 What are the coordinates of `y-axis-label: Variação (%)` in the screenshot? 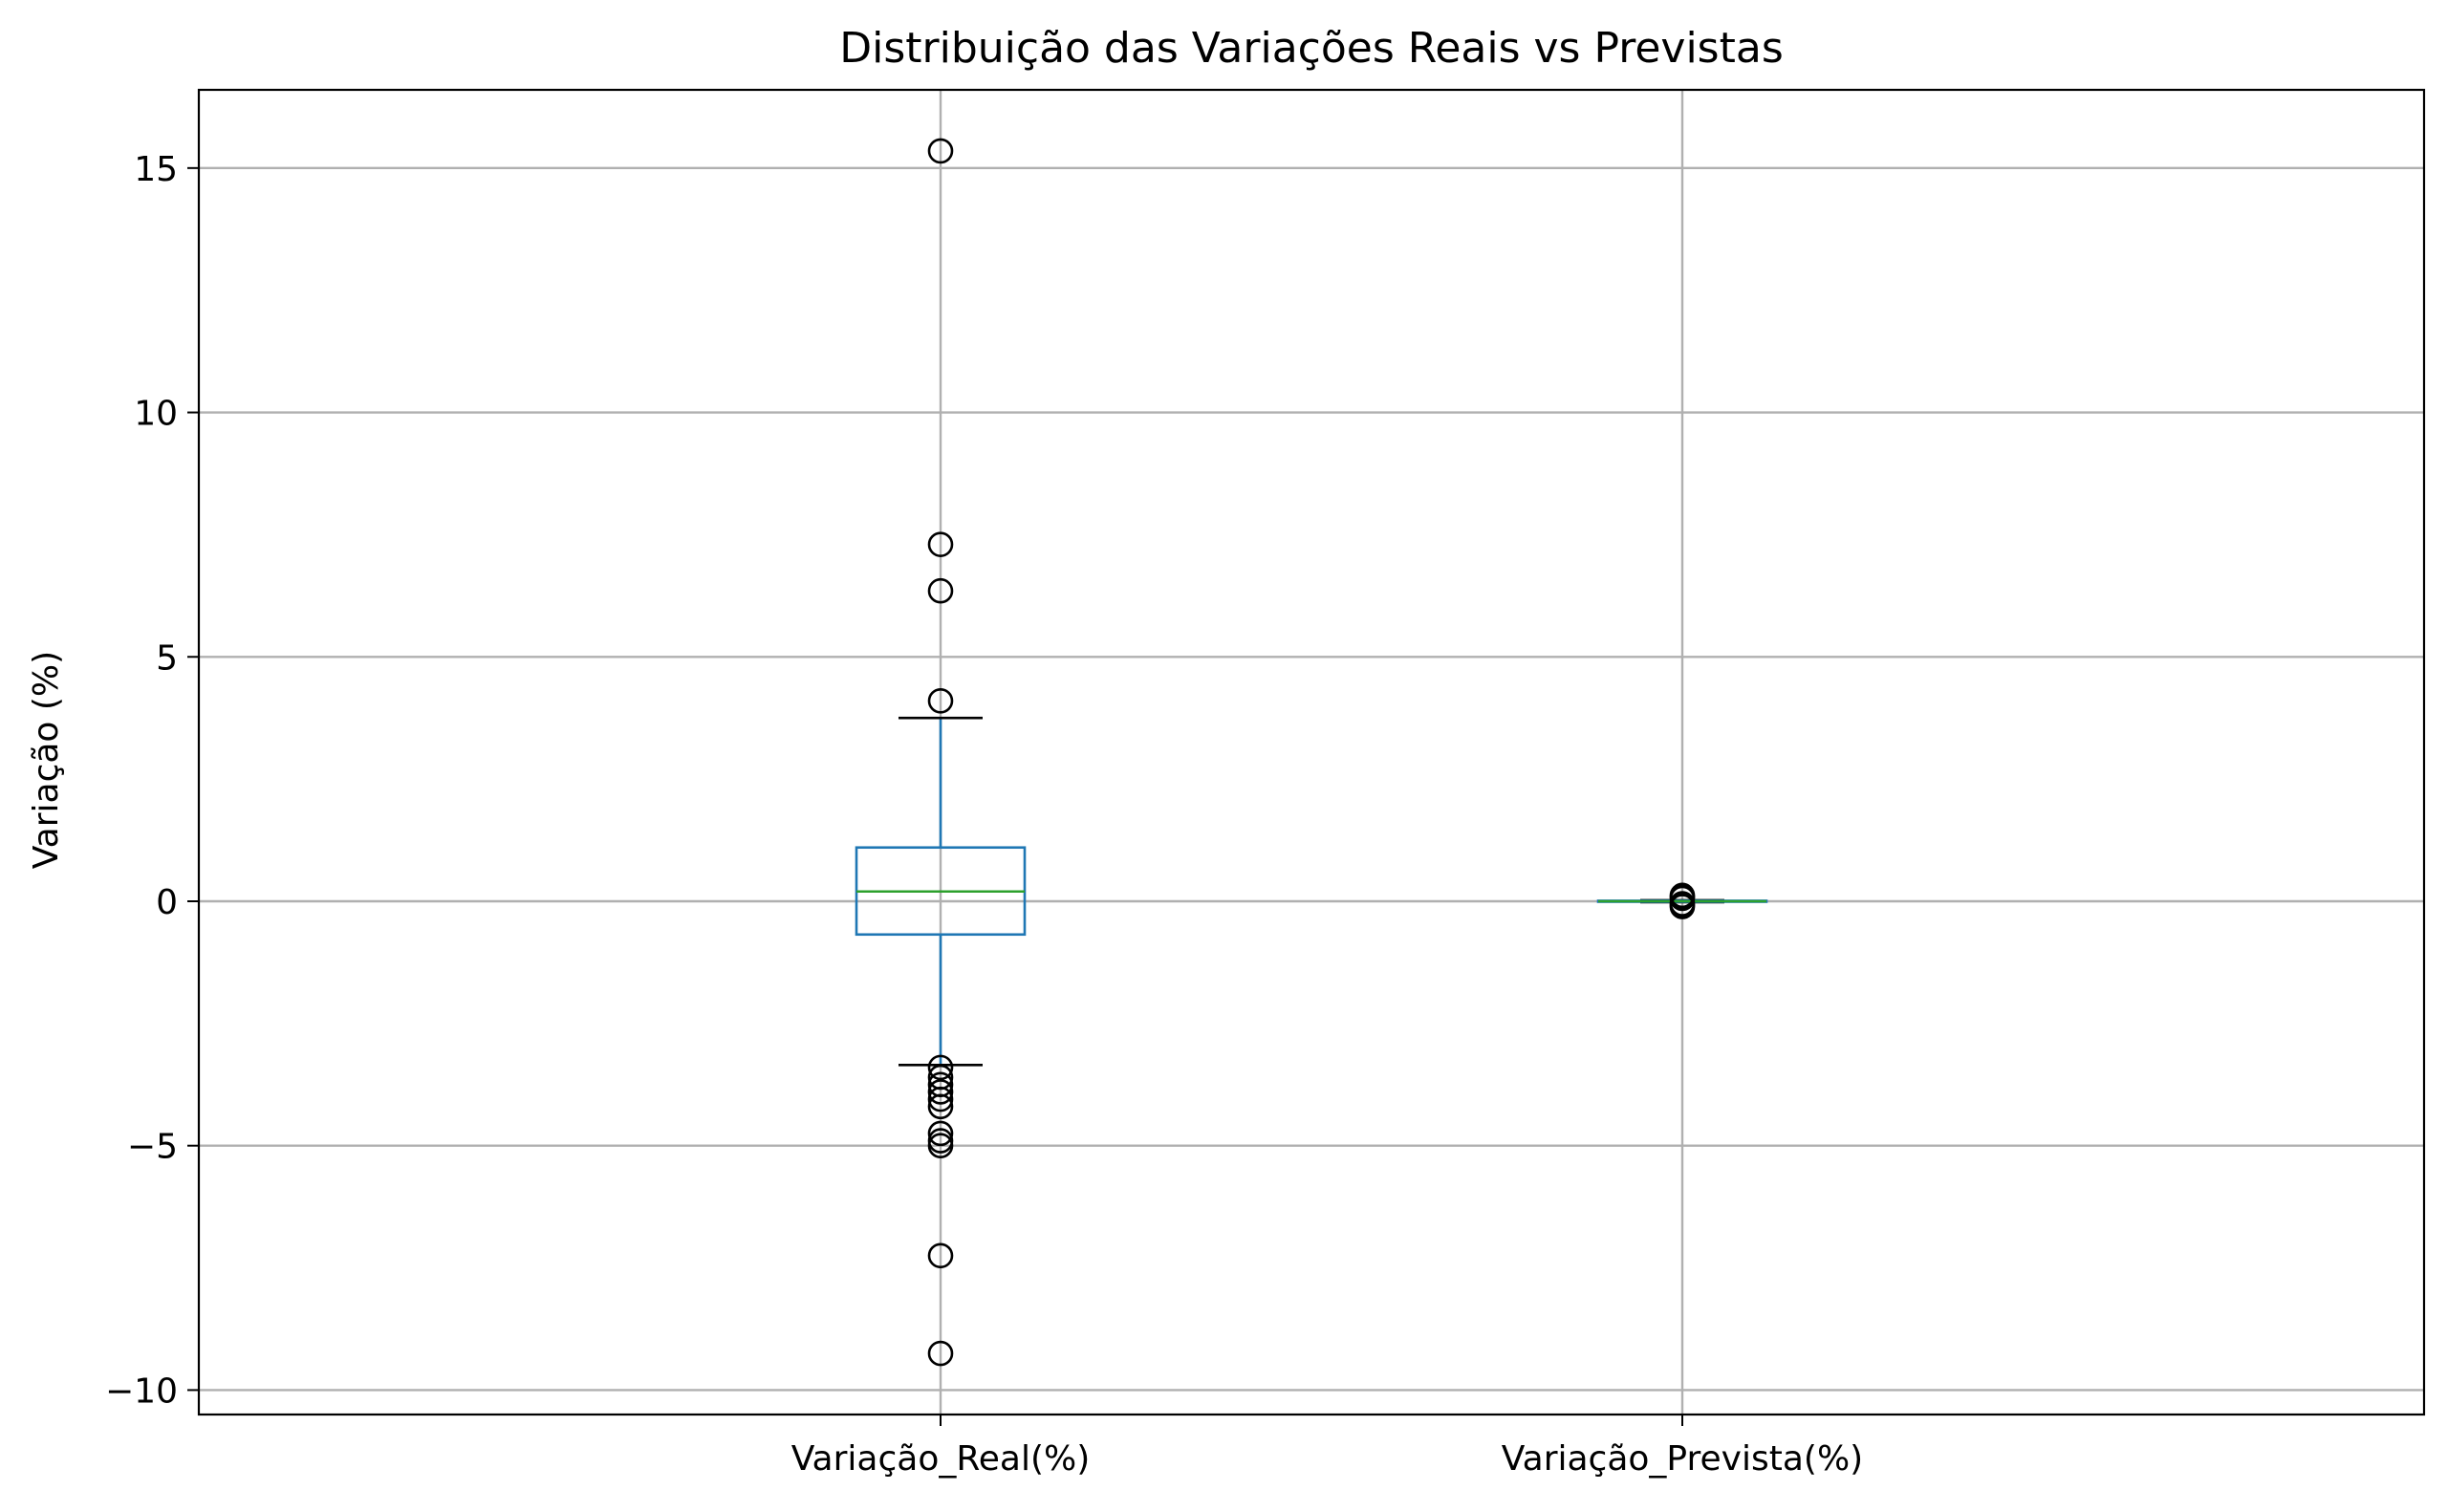 It's located at (46, 760).